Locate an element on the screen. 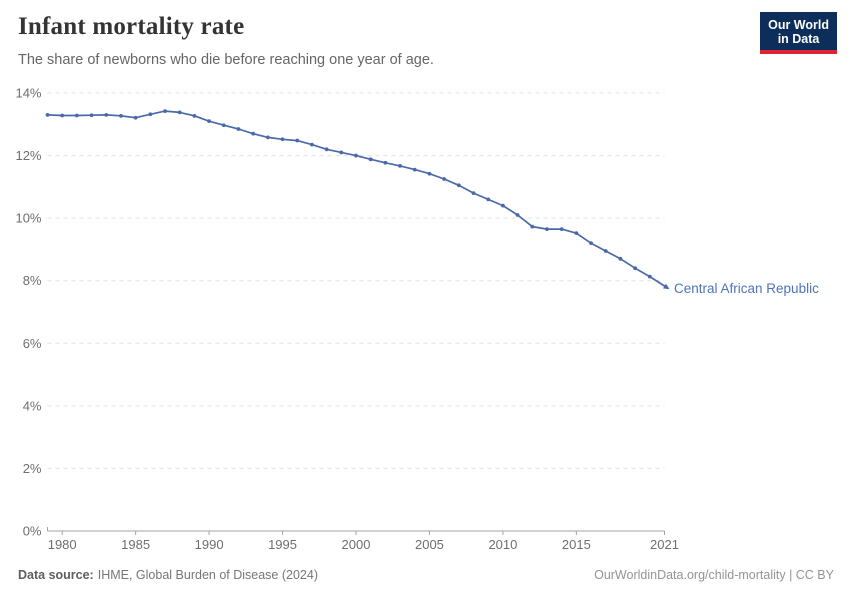  owid-logo: Our World in Data is located at coordinates (798, 33).